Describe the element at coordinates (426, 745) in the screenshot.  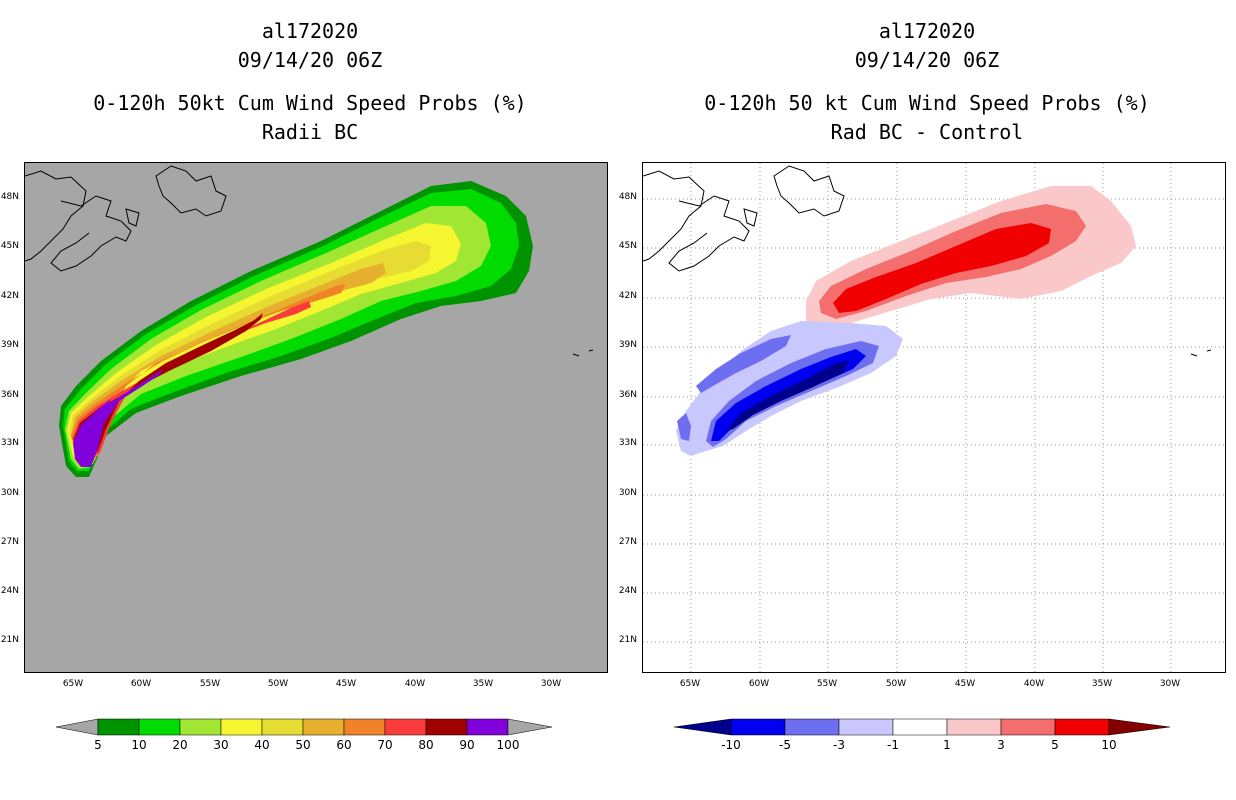
I see `left-cb-label-80: 80` at that location.